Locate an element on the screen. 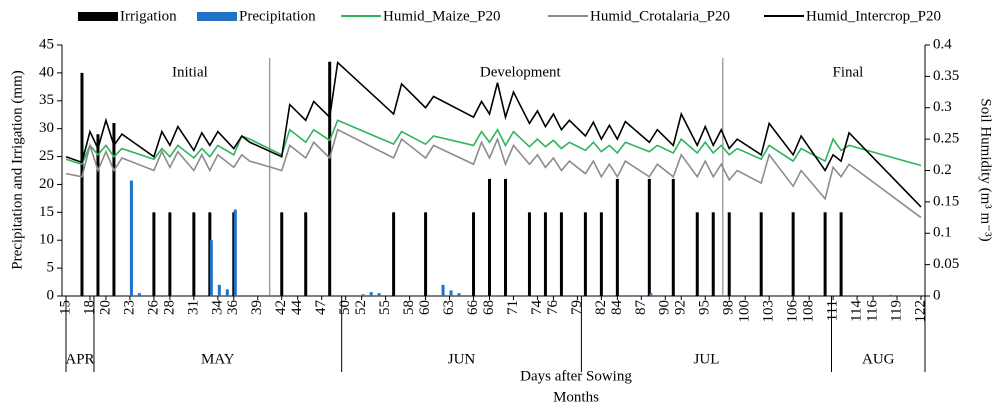  x-tick-label: 116 is located at coordinates (872, 311).